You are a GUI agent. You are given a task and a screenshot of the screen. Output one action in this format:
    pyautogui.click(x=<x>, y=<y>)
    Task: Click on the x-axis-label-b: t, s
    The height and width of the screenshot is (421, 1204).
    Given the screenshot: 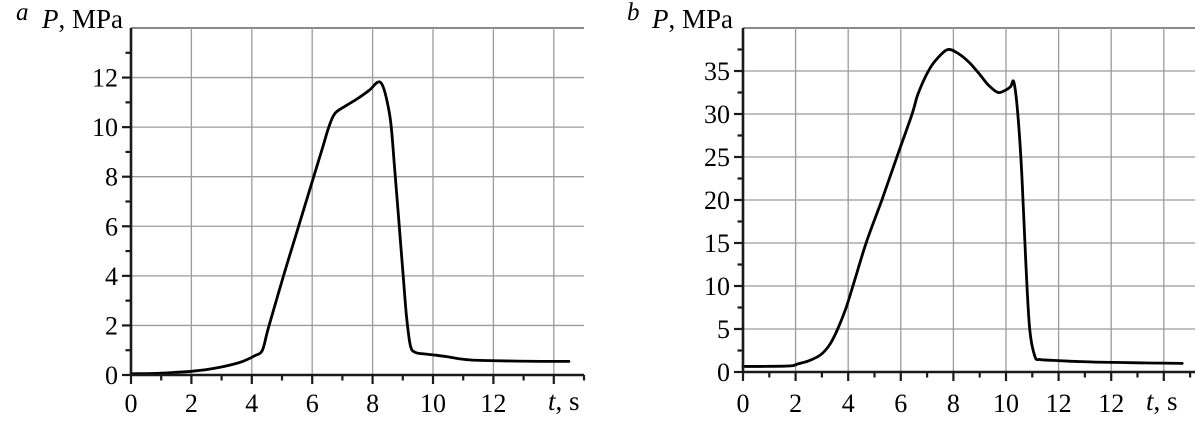 What is the action you would take?
    pyautogui.click(x=1162, y=401)
    